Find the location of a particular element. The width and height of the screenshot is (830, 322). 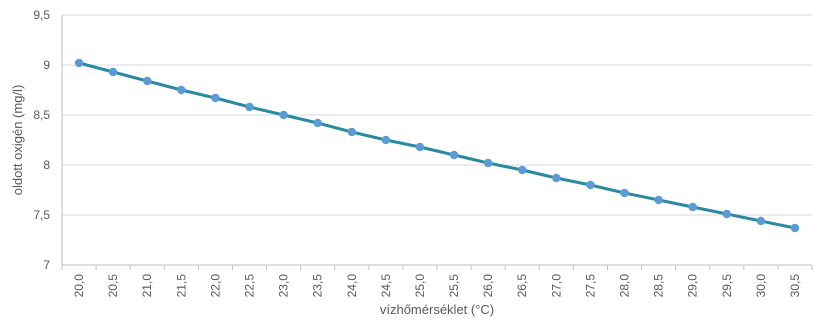

y-tick-label: 9 is located at coordinates (46, 65).